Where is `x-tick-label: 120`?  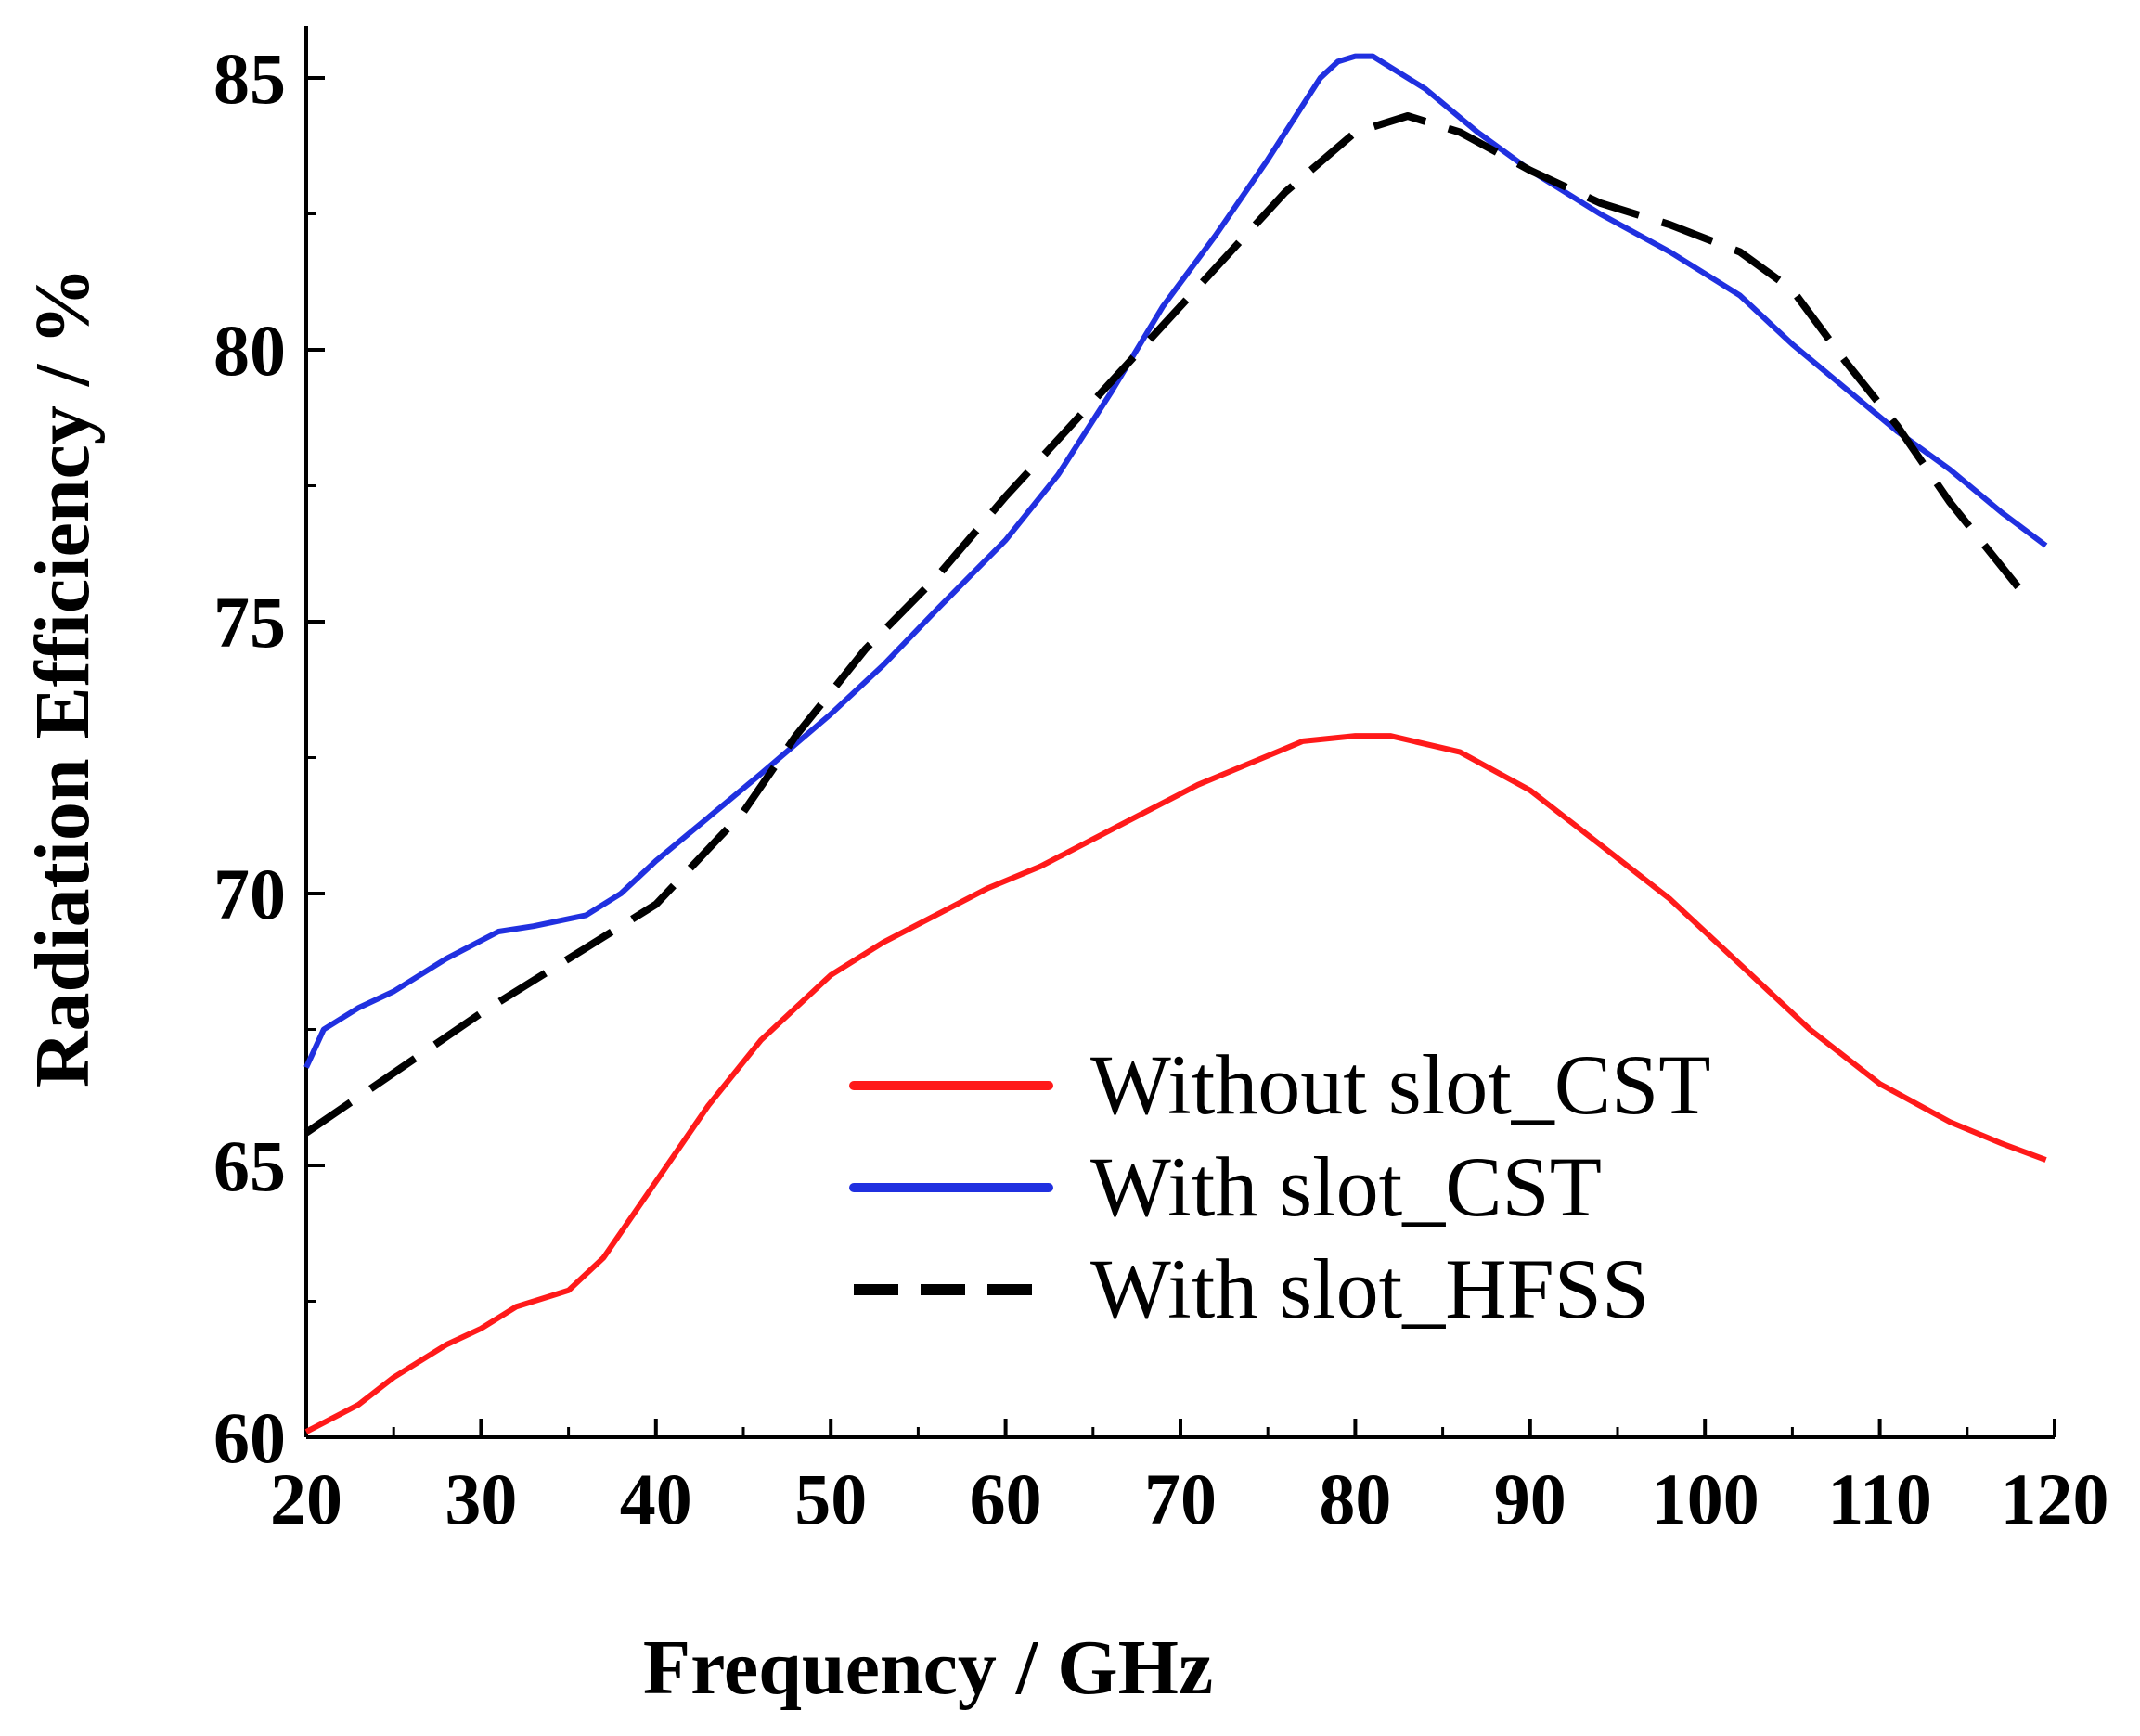
x-tick-label: 120 is located at coordinates (2055, 1499).